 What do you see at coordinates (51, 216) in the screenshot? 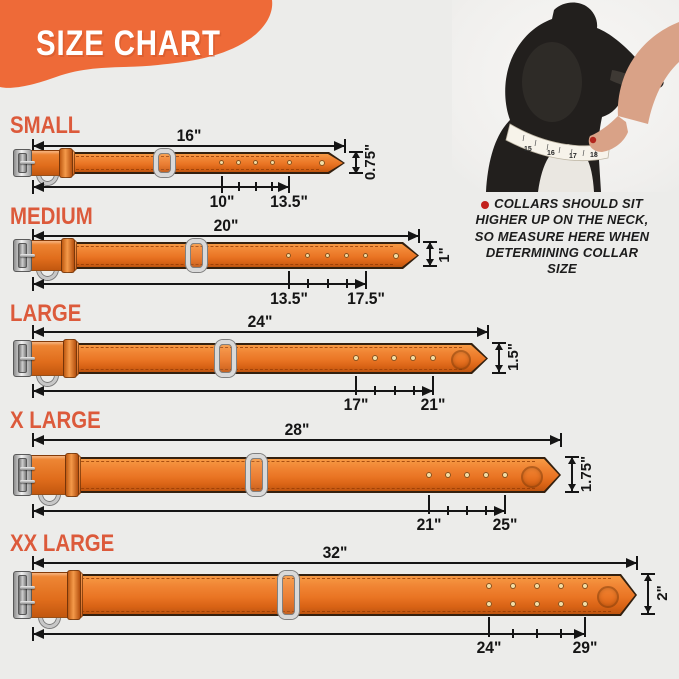
I see `size-label-medium: MEDIUM` at bounding box center [51, 216].